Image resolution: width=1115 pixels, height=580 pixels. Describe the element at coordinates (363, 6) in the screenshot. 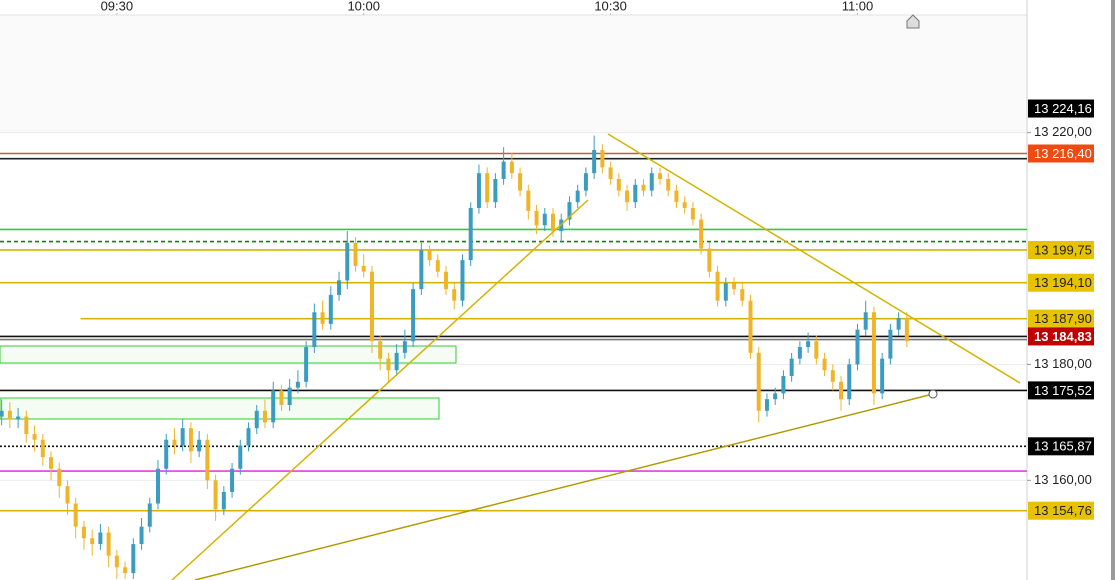

I see `x-tick-label: 10:00` at that location.